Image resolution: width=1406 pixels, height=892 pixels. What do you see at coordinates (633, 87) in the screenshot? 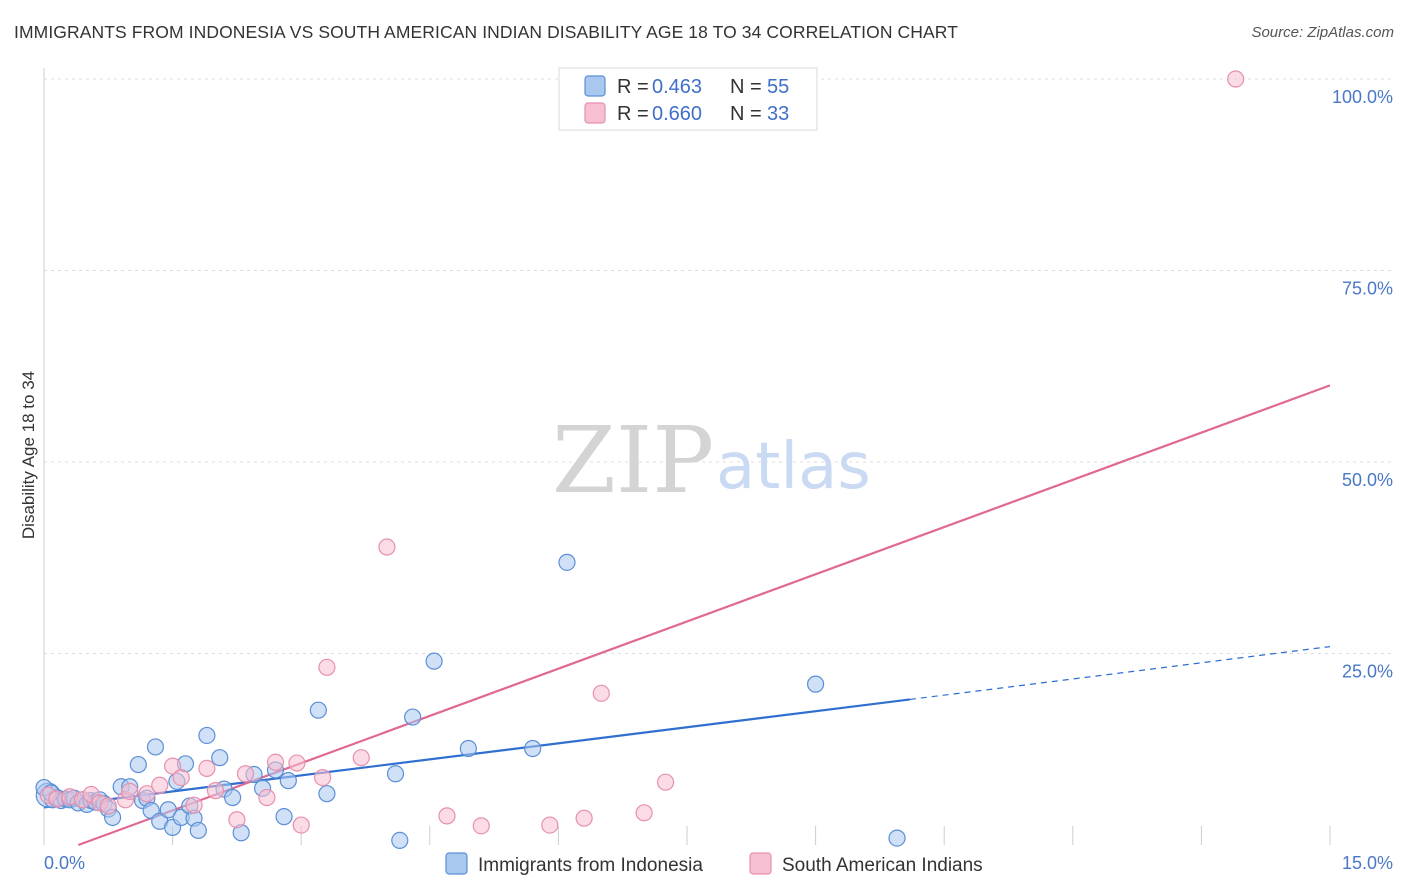
I see `legend-r-label-blue: R =` at bounding box center [633, 87].